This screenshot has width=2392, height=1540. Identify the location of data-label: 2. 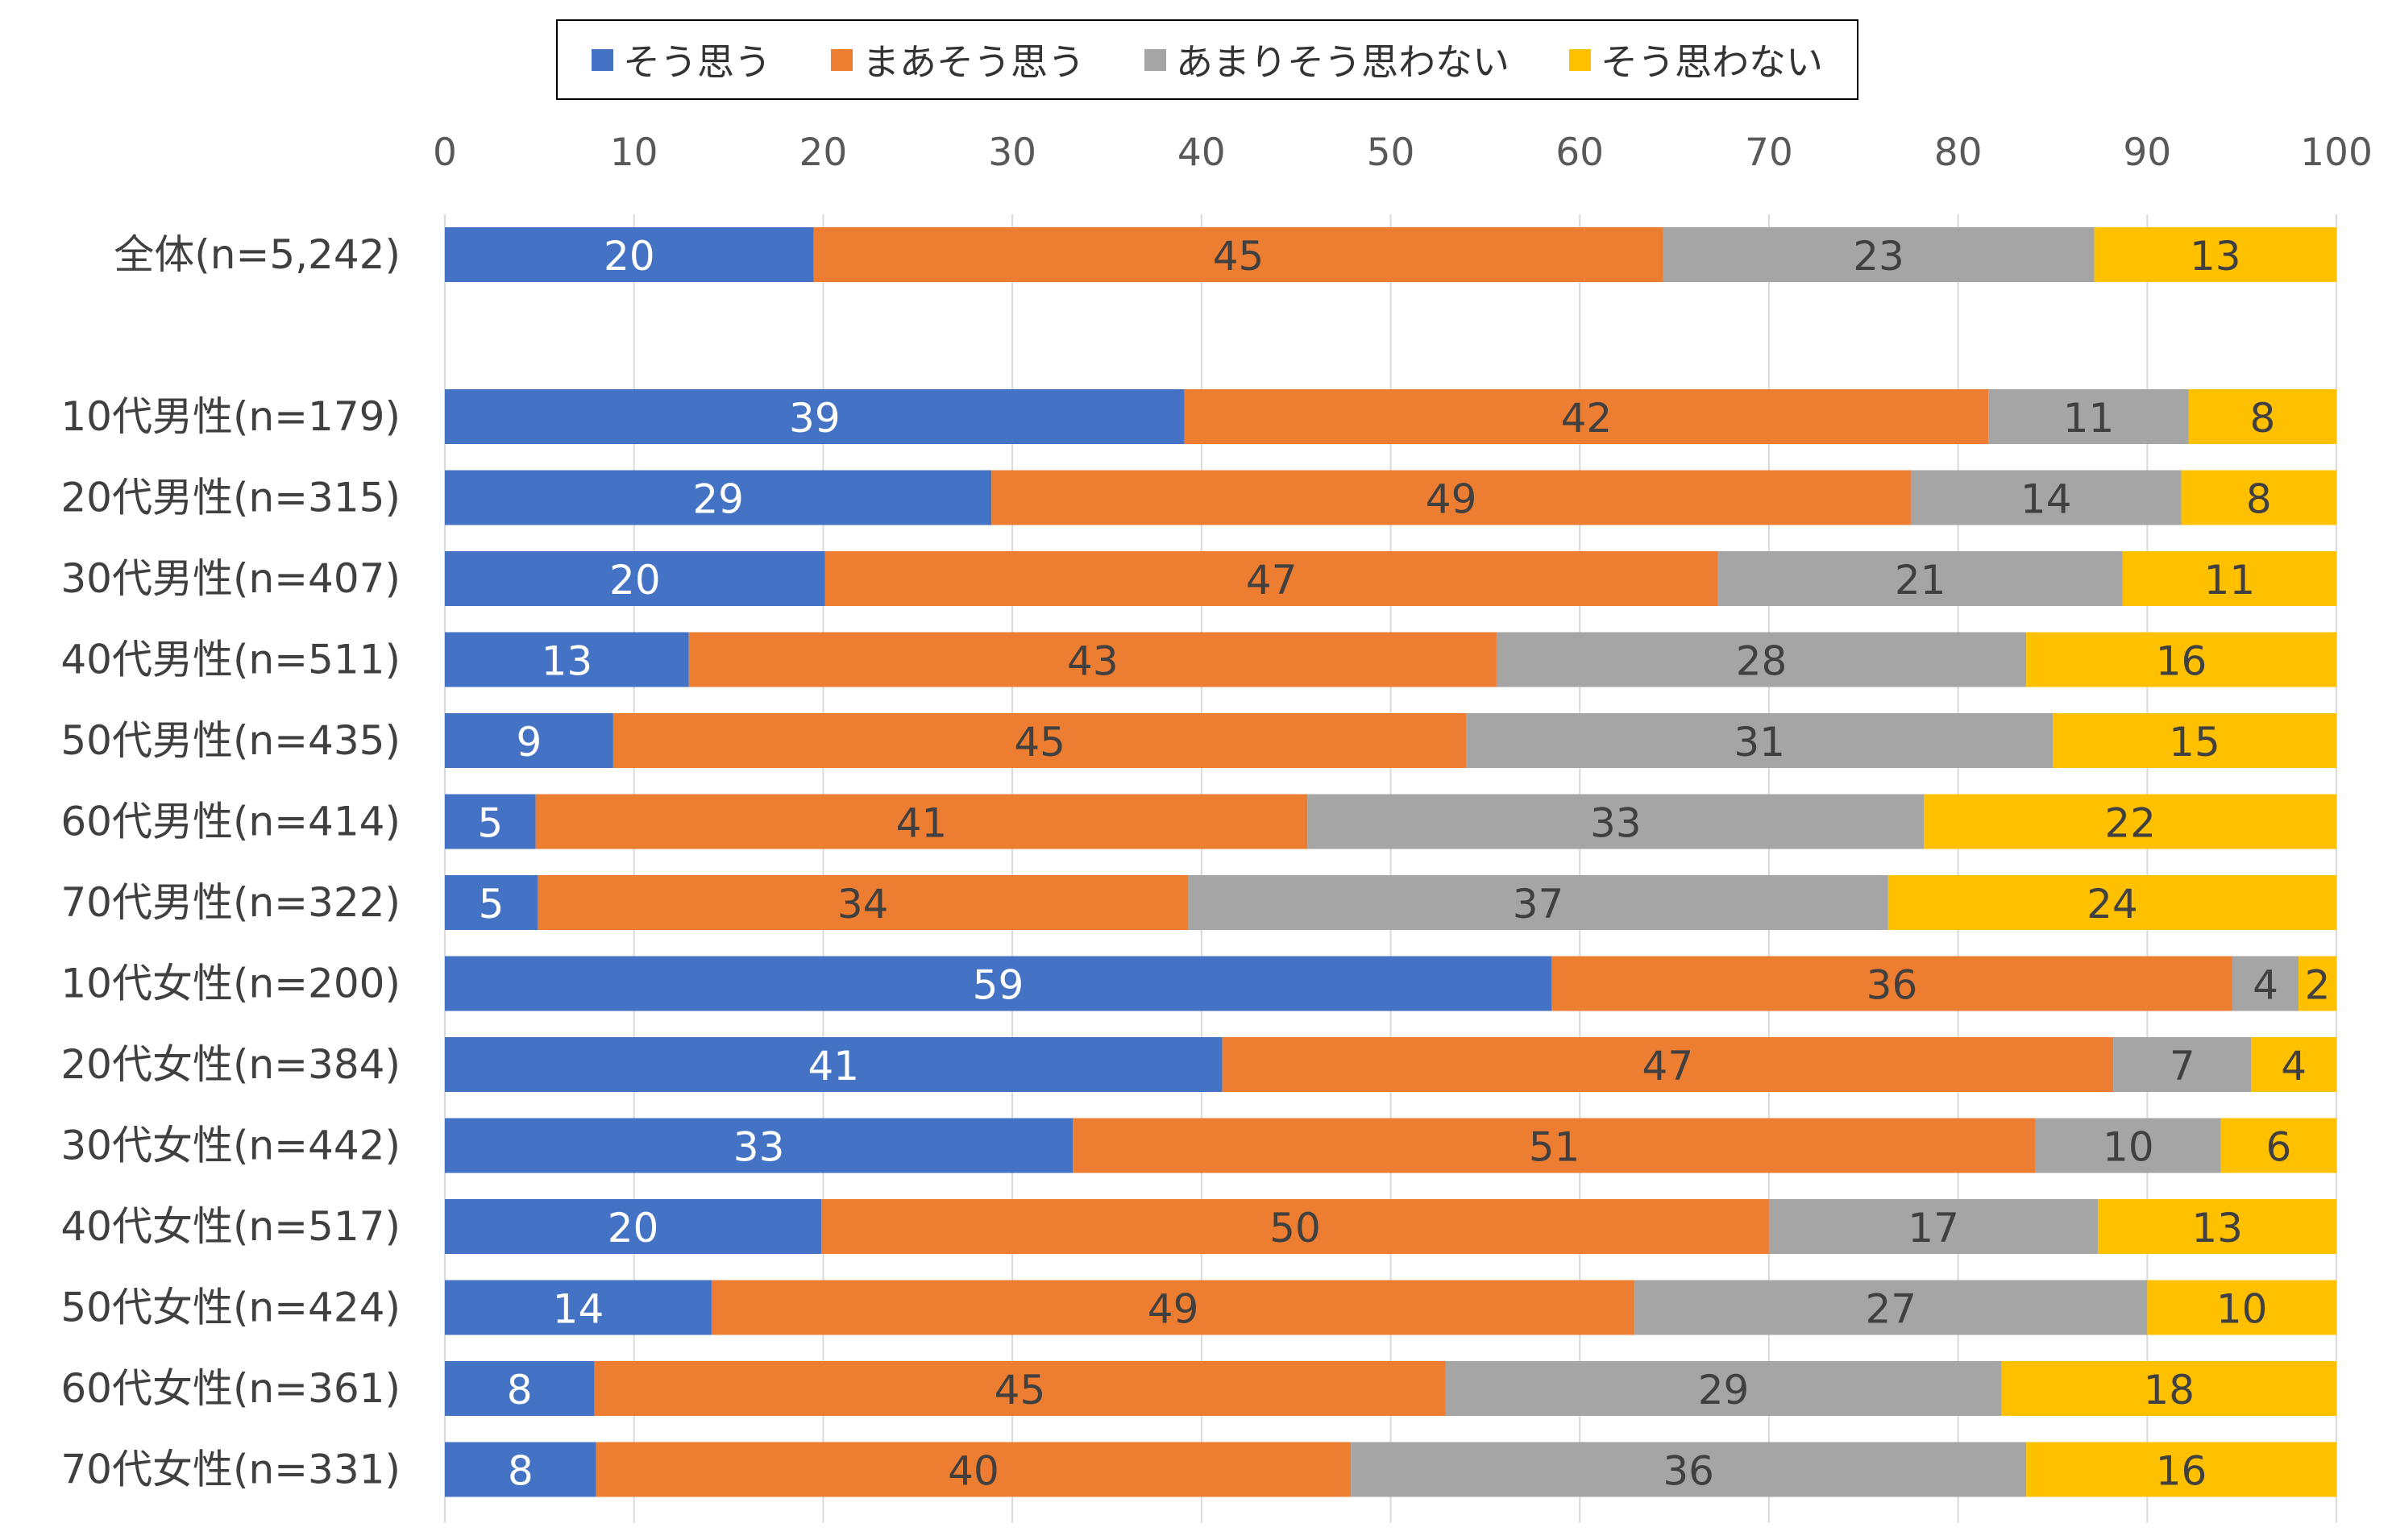
(2318, 985).